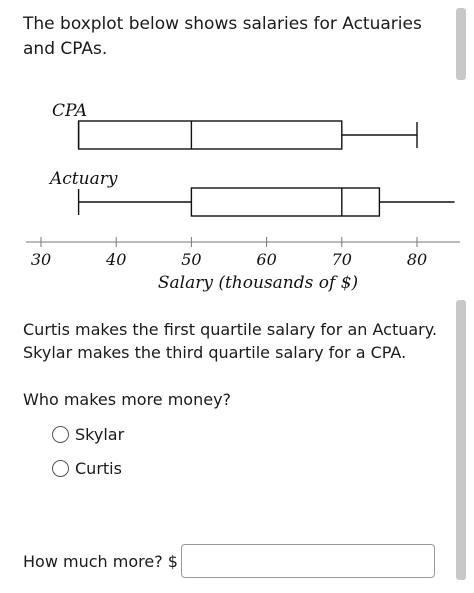  Describe the element at coordinates (285, 202) in the screenshot. I see `box-actuary` at that location.